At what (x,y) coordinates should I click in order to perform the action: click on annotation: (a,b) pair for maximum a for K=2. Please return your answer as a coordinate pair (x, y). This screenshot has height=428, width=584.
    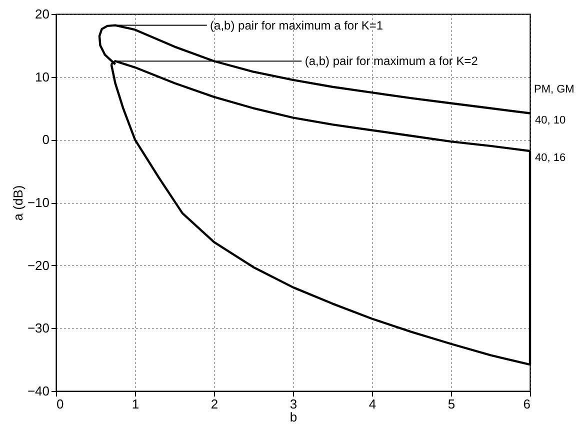
    Looking at the image, I should click on (391, 61).